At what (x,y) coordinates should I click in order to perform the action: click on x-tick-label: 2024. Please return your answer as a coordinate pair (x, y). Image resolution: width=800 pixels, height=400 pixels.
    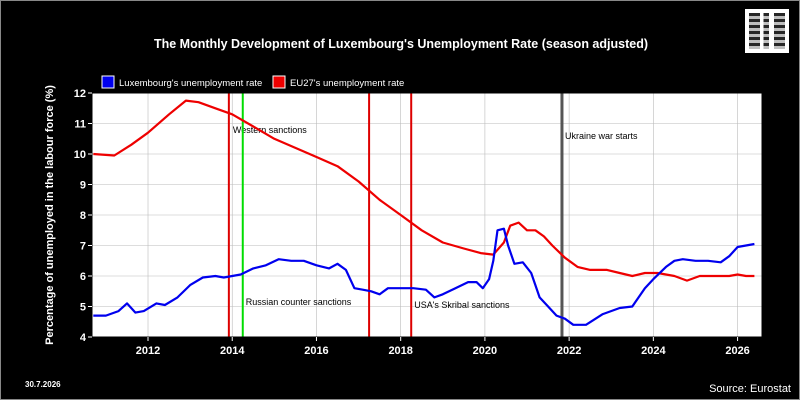
    Looking at the image, I should click on (653, 351).